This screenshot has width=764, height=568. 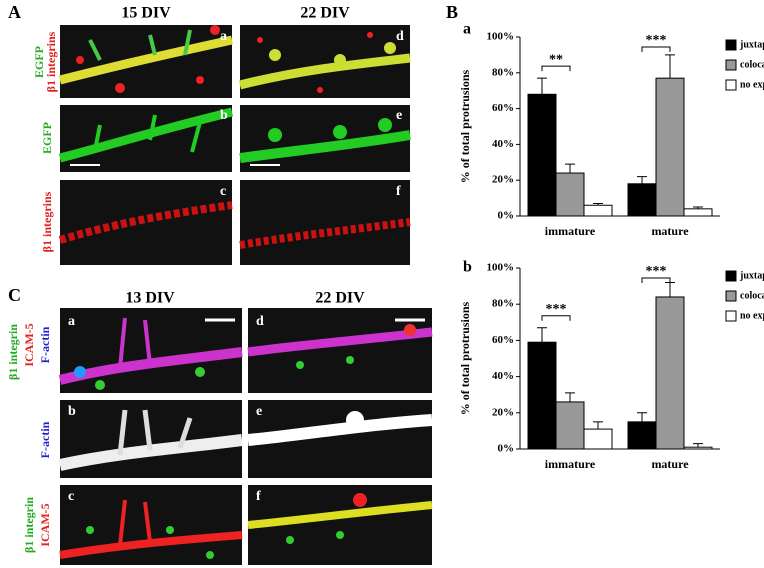 What do you see at coordinates (146, 13) in the screenshot?
I see `column-label: 15 DIV` at bounding box center [146, 13].